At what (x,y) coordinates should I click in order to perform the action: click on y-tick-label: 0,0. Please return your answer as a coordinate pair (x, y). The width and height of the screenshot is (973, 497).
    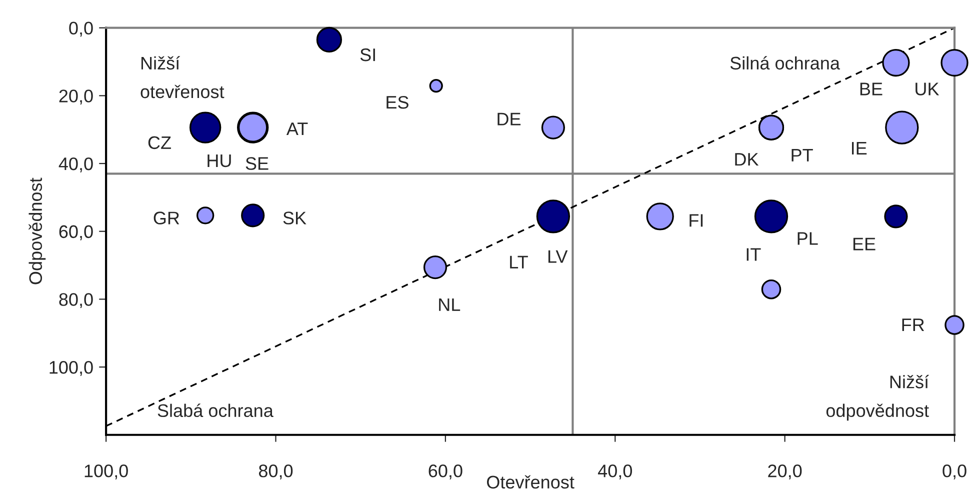
    Looking at the image, I should click on (81, 29).